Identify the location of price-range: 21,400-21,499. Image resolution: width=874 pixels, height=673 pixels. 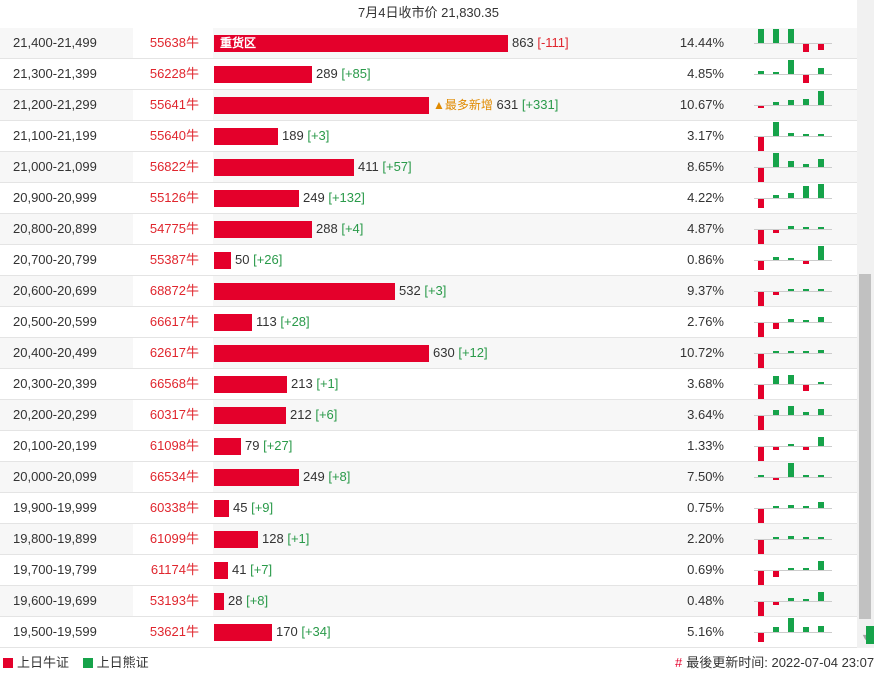
(55, 42).